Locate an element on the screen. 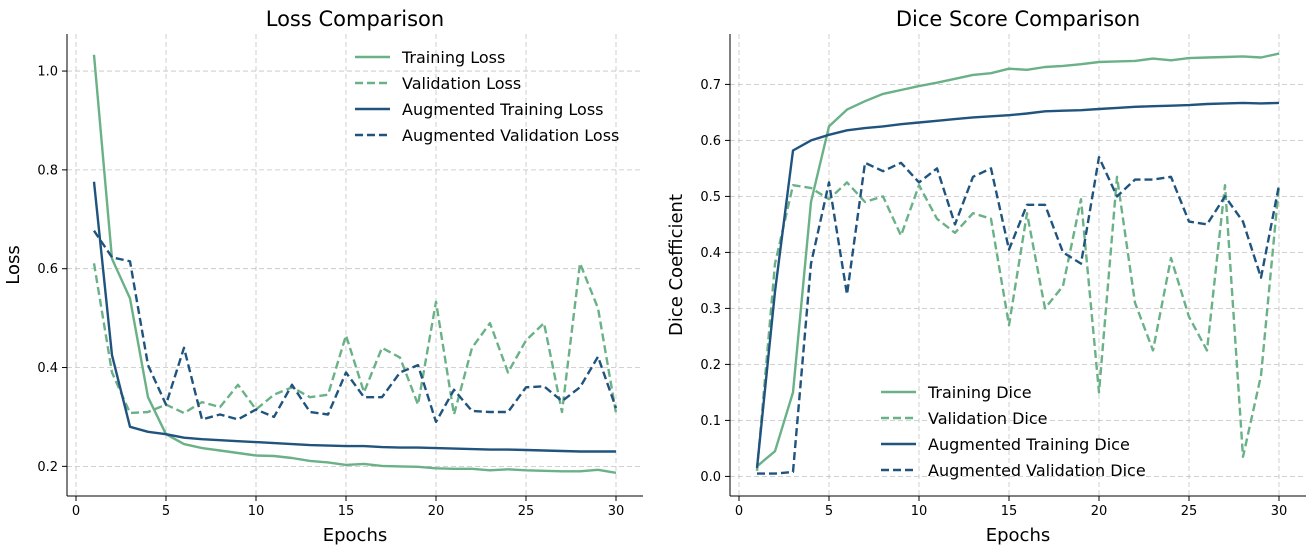  y-axis-label: Loss is located at coordinates (13, 264).